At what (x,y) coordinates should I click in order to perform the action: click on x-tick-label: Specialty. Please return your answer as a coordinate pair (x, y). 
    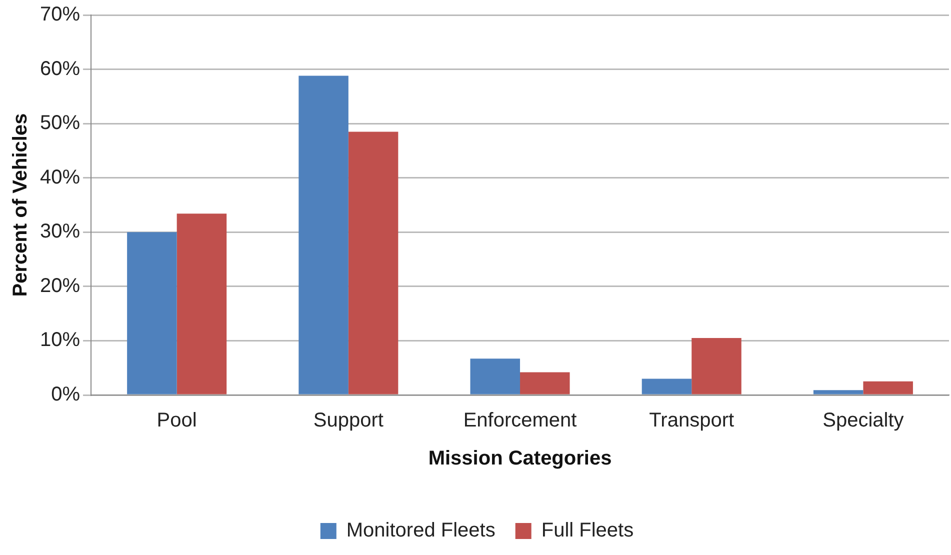
    Looking at the image, I should click on (863, 421).